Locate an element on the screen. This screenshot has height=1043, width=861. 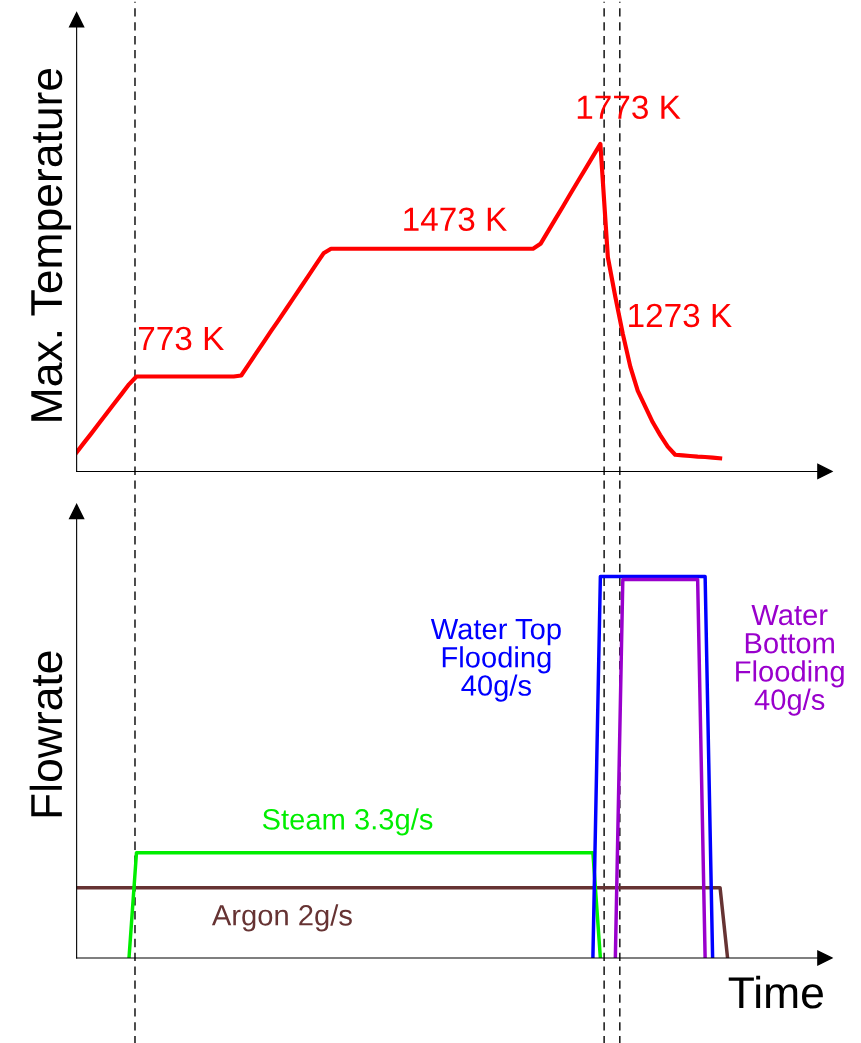
annotation: 1273 K is located at coordinates (680, 315).